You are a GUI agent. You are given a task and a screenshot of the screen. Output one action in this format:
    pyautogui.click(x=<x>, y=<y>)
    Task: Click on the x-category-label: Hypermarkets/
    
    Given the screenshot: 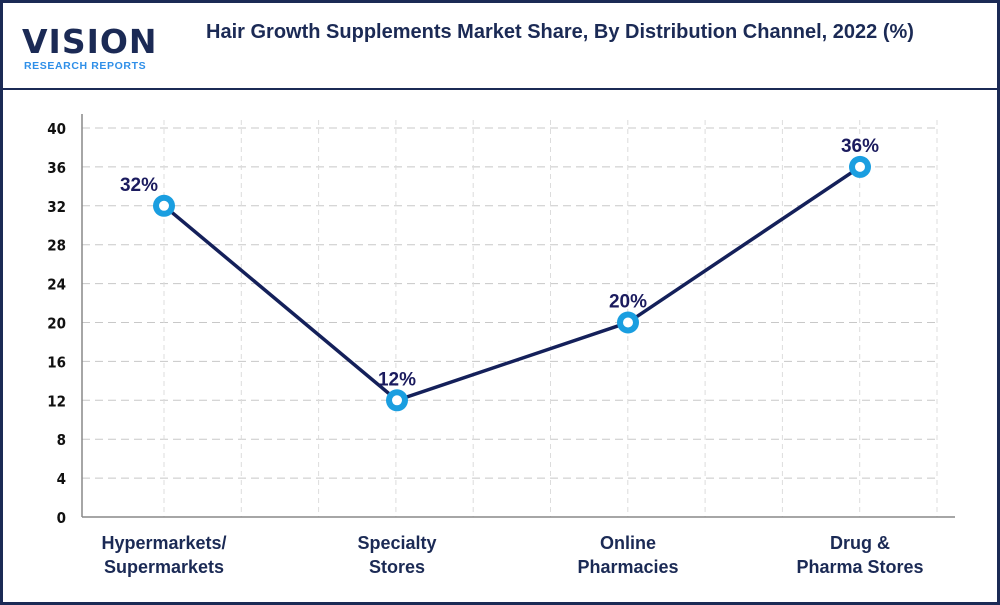 What is the action you would take?
    pyautogui.click(x=163, y=543)
    